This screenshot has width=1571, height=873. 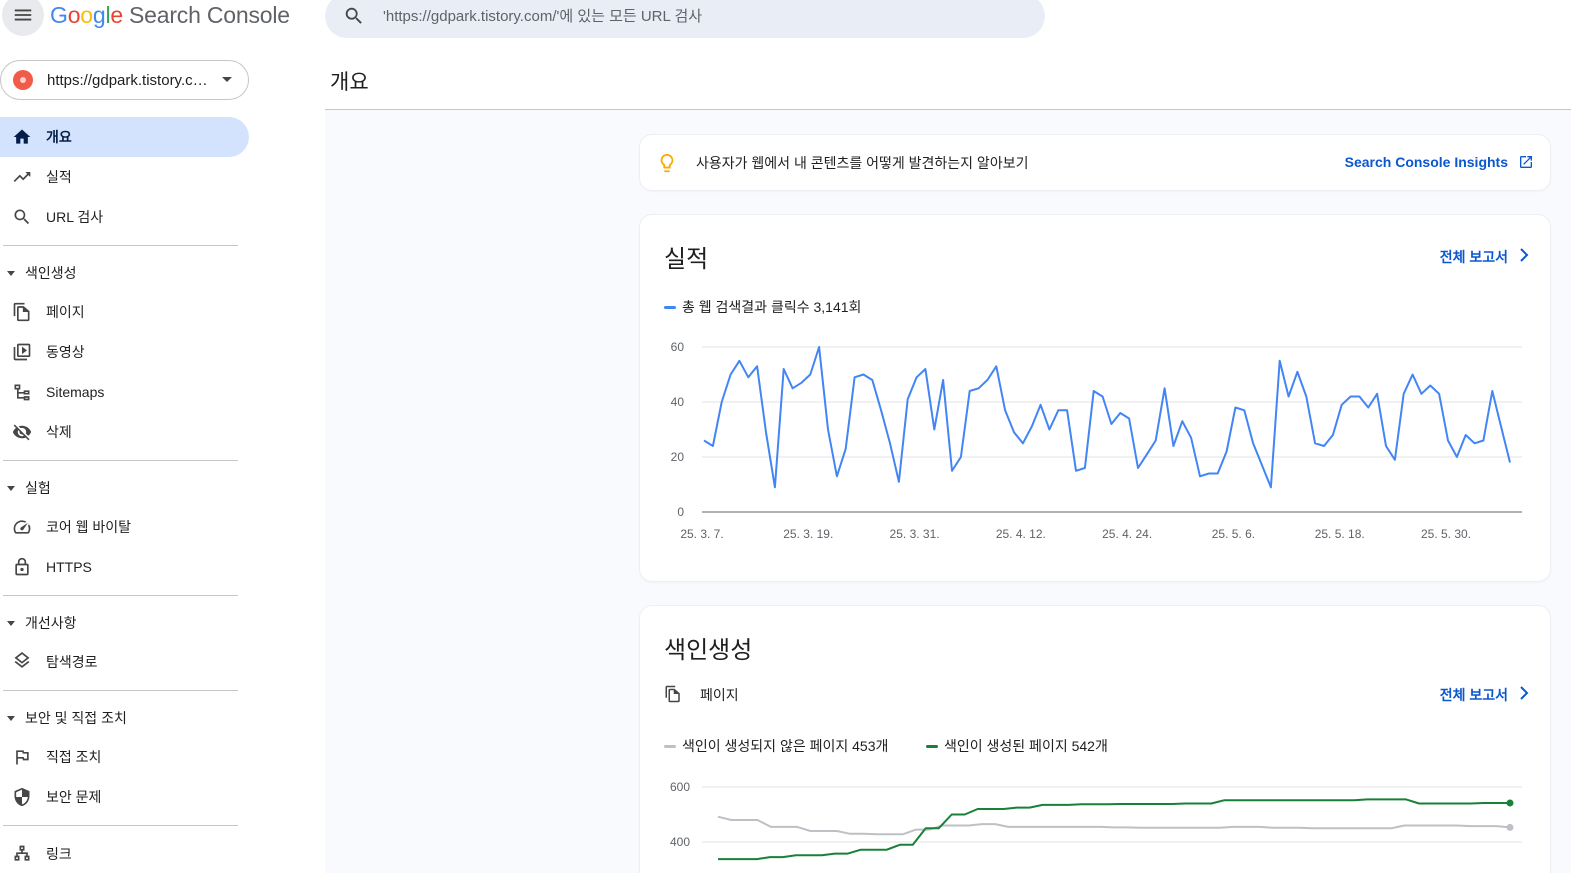 I want to click on sidebar-section-indexing: 색인생성, so click(x=125, y=273).